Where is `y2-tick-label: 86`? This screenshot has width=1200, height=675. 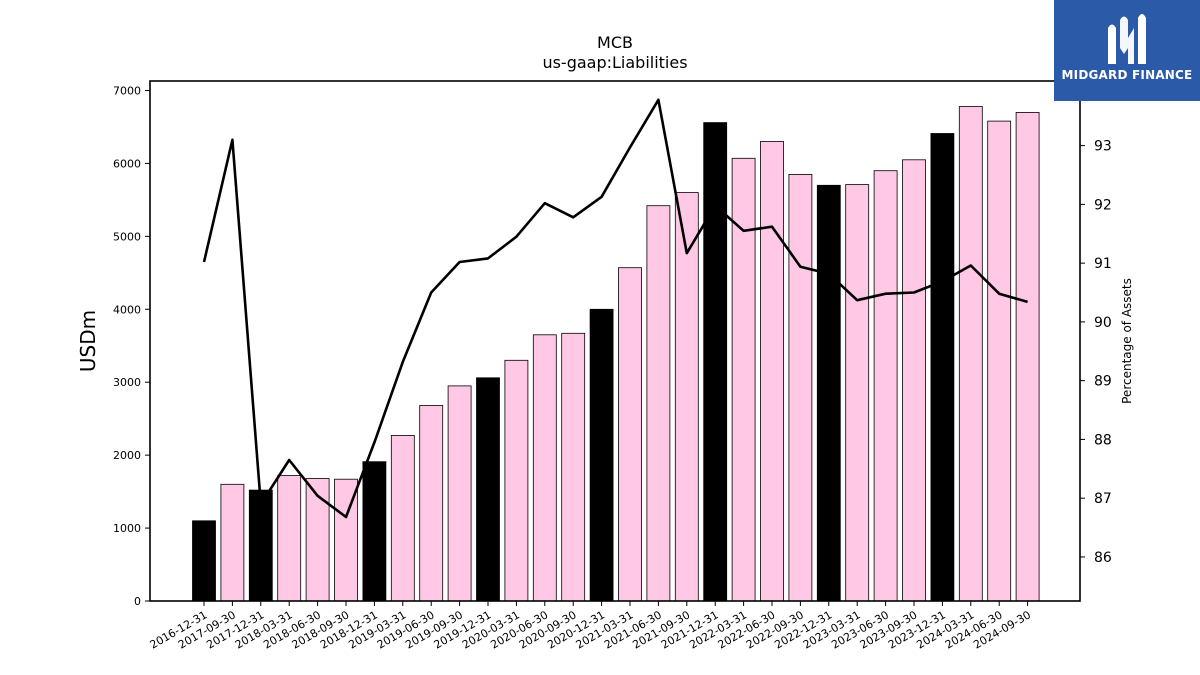
y2-tick-label: 86 is located at coordinates (1103, 558).